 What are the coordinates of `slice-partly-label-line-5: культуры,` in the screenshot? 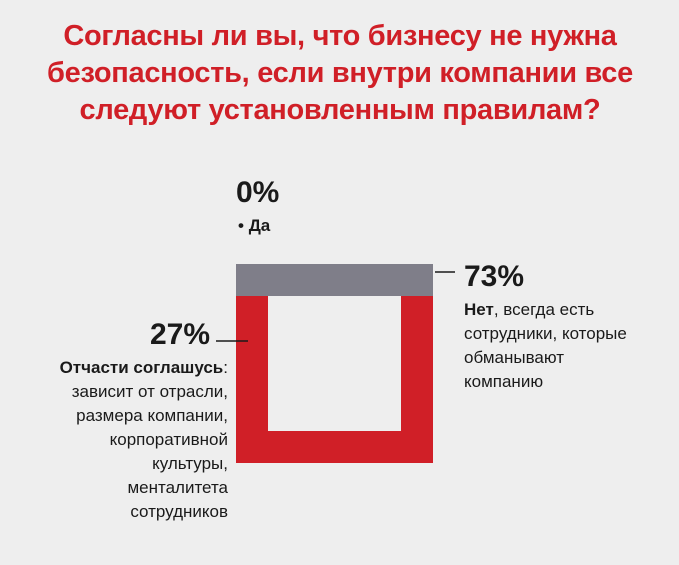 It's located at (190, 463).